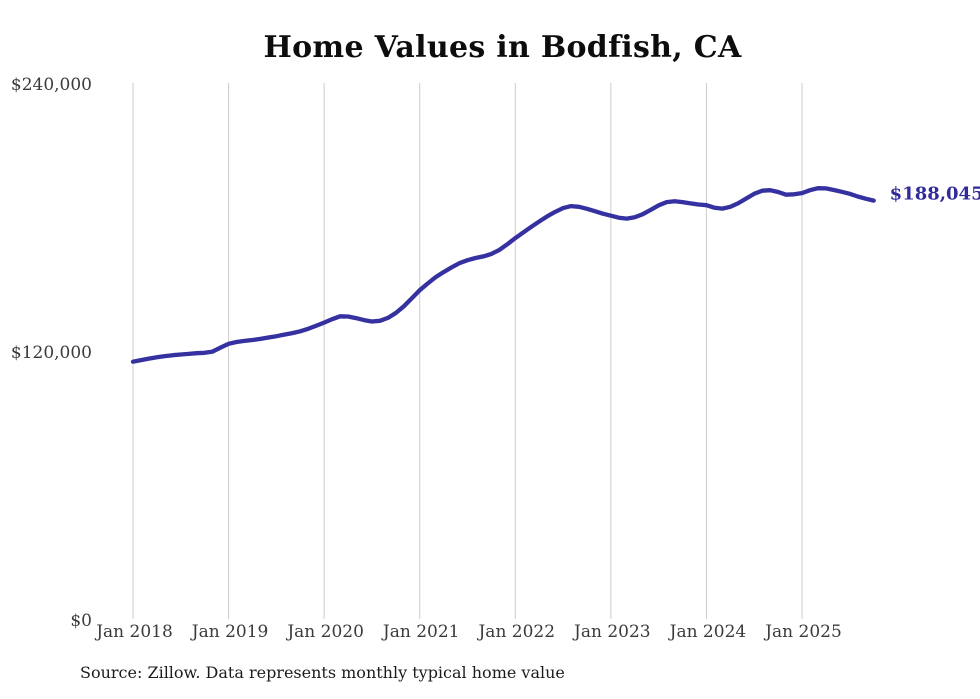 The height and width of the screenshot is (699, 980). Describe the element at coordinates (934, 194) in the screenshot. I see `end-value-label: $188,045` at that location.